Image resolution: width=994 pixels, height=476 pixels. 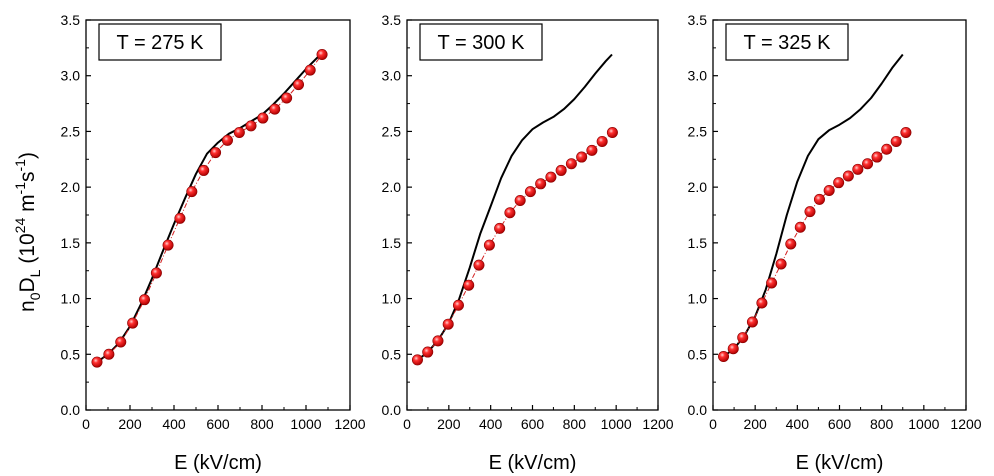 I want to click on model-curve, so click(x=813, y=205).